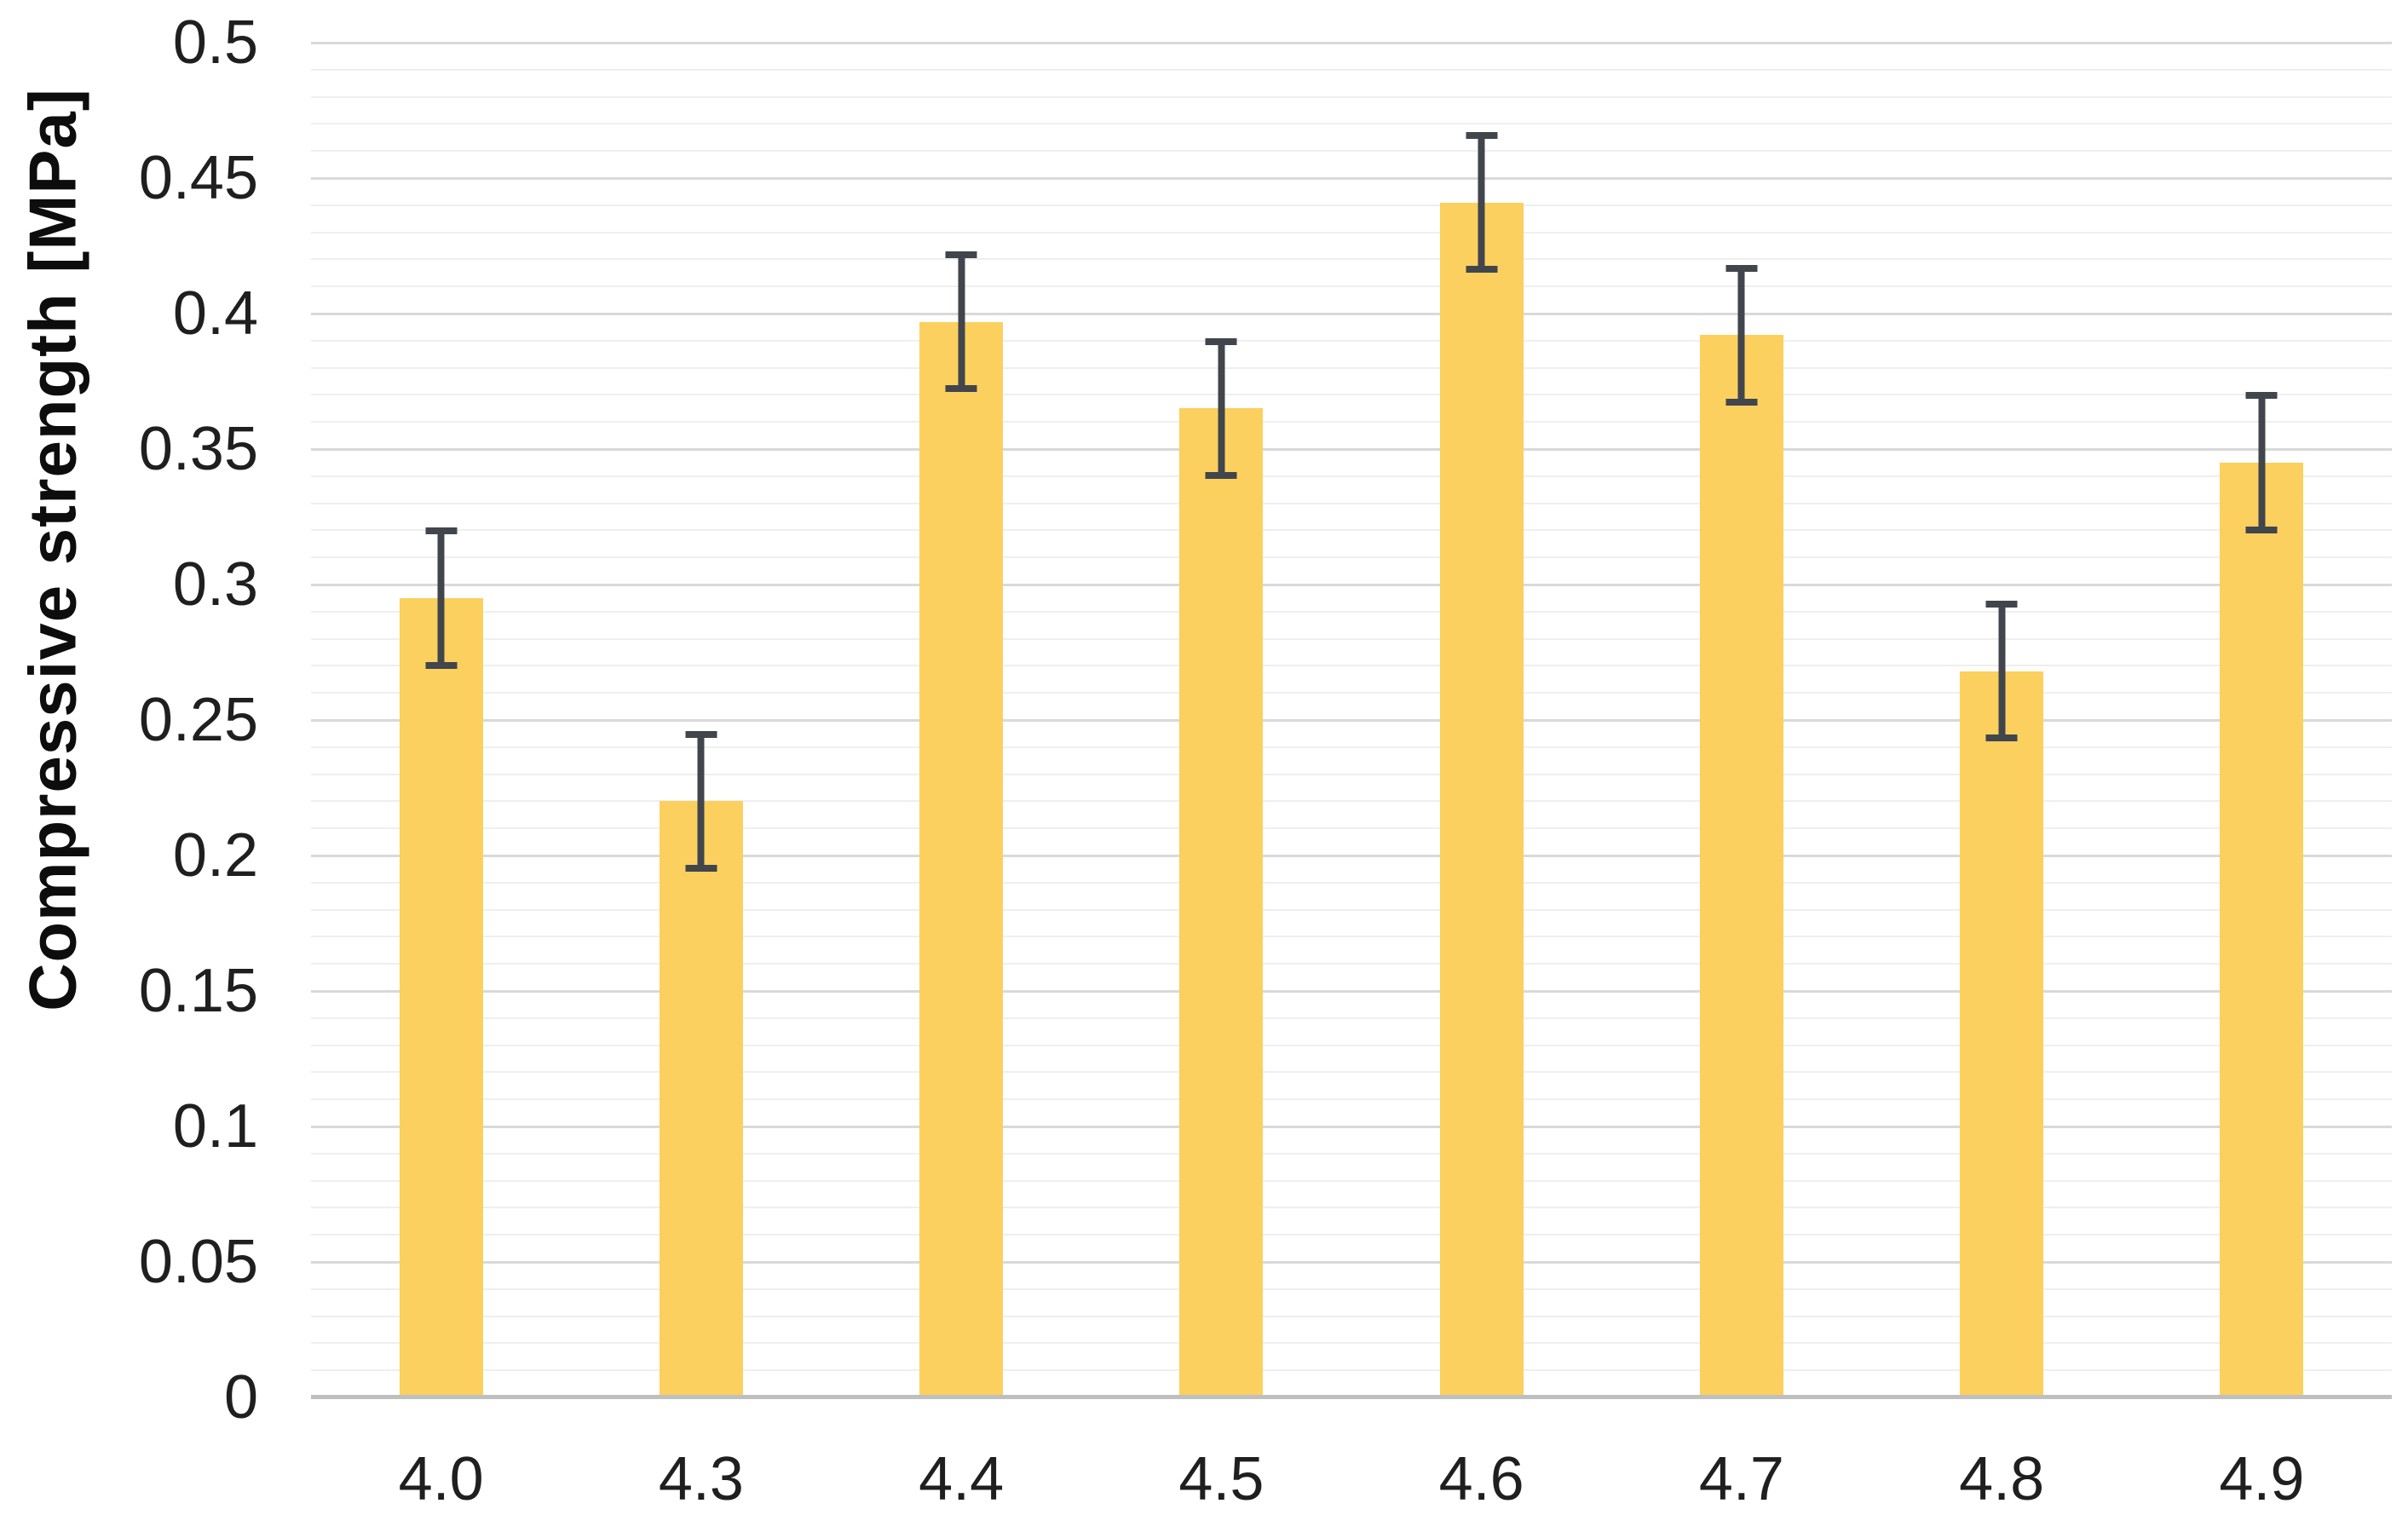 This screenshot has height=1515, width=2408. I want to click on x-axis-tick-labels: 4.0 4.3 4.4 4.5 4.6 4.7 4.8 4.9, so click(1352, 1456).